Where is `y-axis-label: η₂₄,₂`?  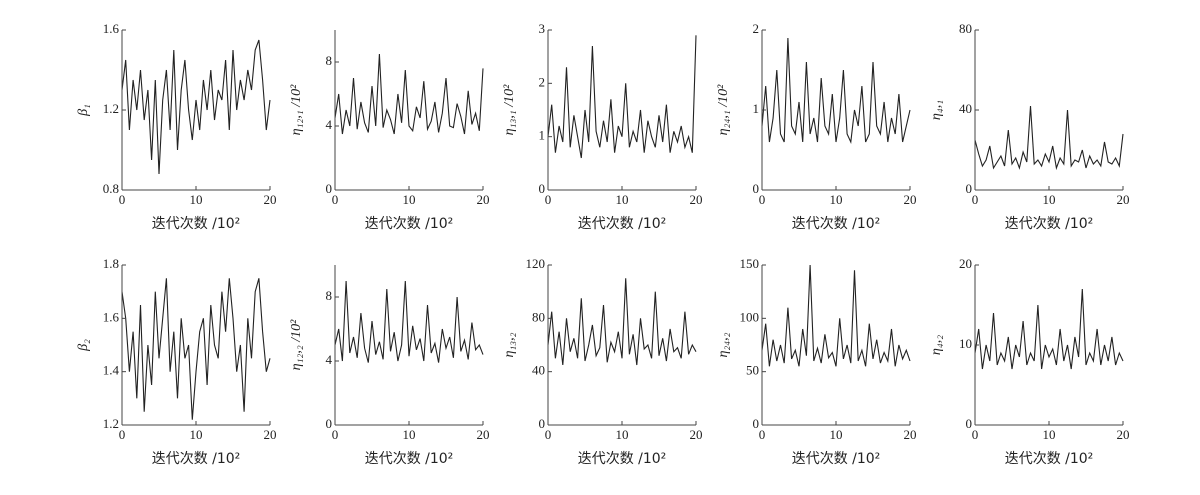
y-axis-label: η₂₄,₂ is located at coordinates (723, 344).